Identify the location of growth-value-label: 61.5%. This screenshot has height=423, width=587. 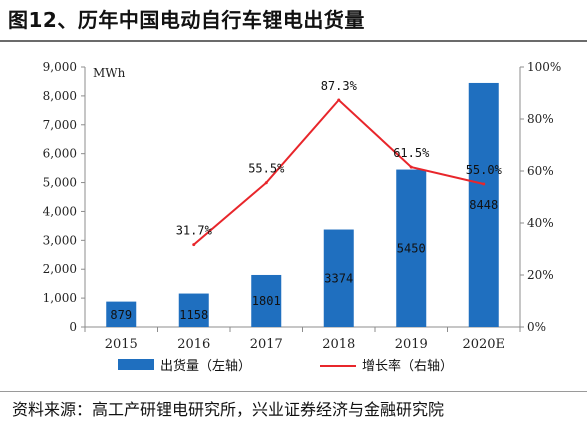
(411, 153).